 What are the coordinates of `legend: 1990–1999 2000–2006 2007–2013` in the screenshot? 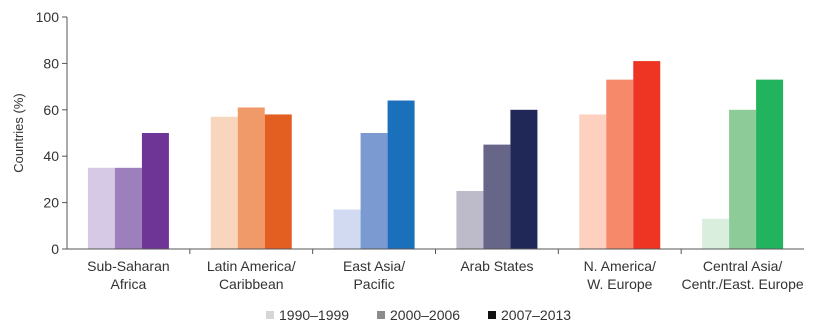 It's located at (418, 315).